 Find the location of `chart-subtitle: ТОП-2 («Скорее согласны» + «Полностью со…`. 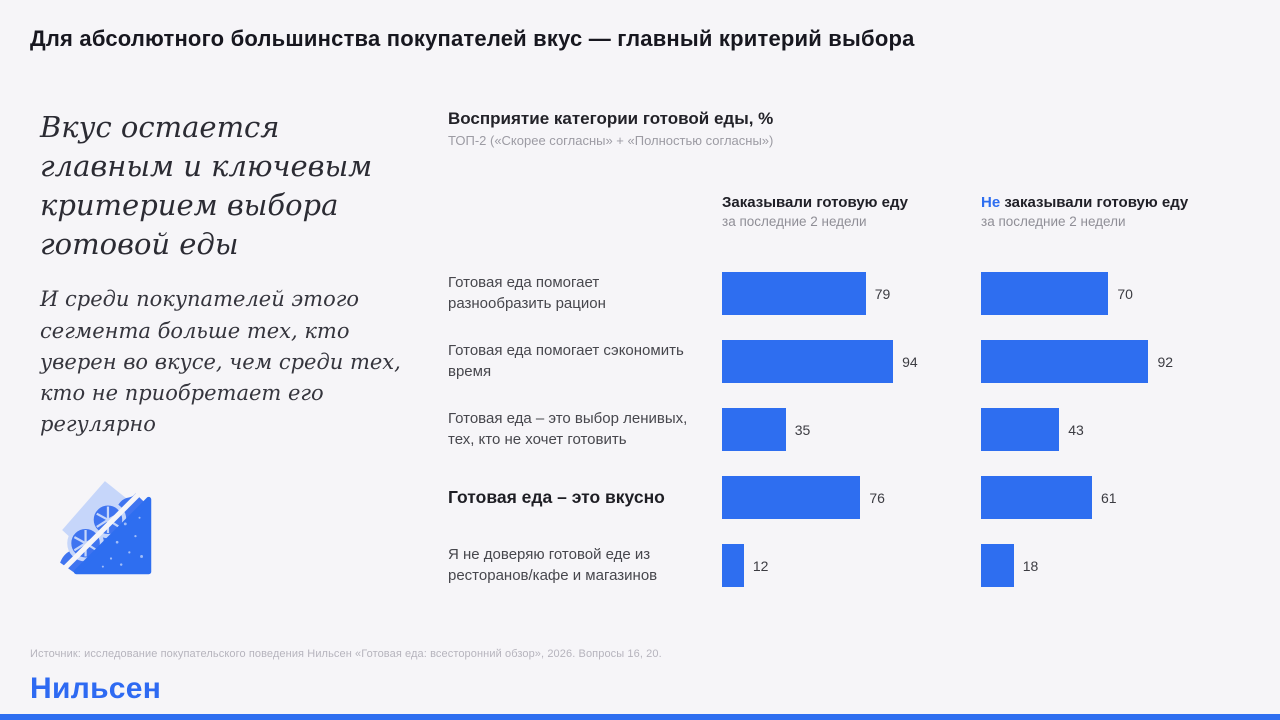

chart-subtitle: ТОП-2 («Скорее согласны» + «Полностью со… is located at coordinates (611, 140).